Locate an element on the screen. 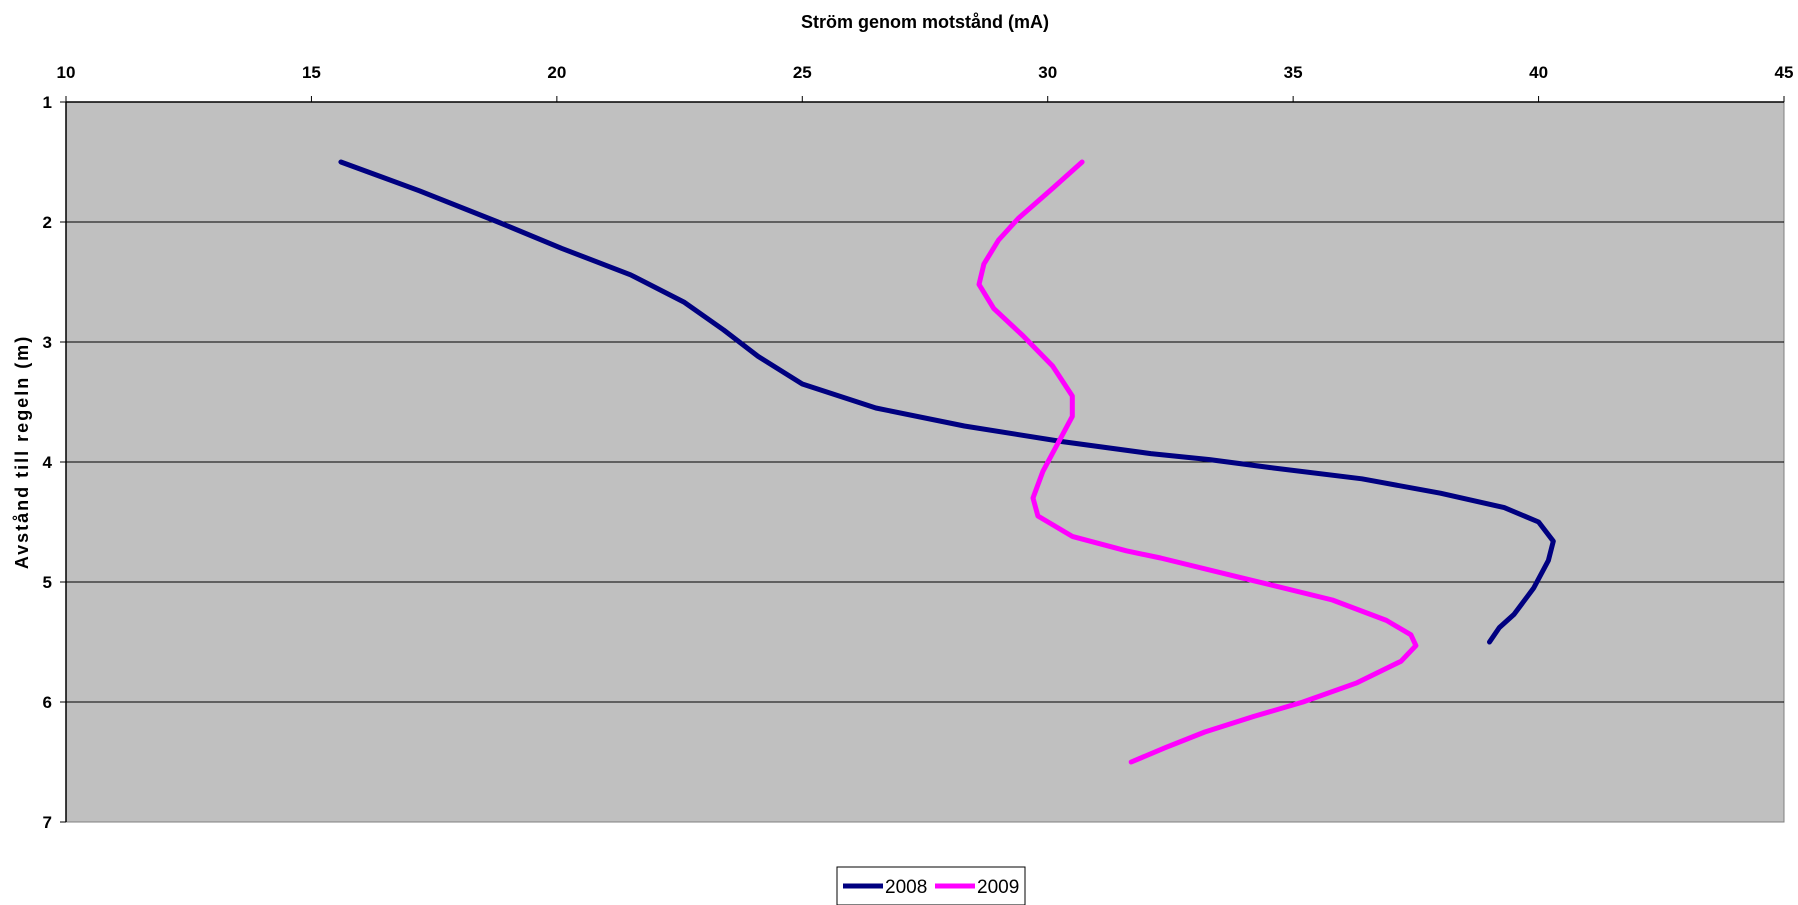 This screenshot has height=905, width=1798. y-tick-label: 2 is located at coordinates (47, 222).